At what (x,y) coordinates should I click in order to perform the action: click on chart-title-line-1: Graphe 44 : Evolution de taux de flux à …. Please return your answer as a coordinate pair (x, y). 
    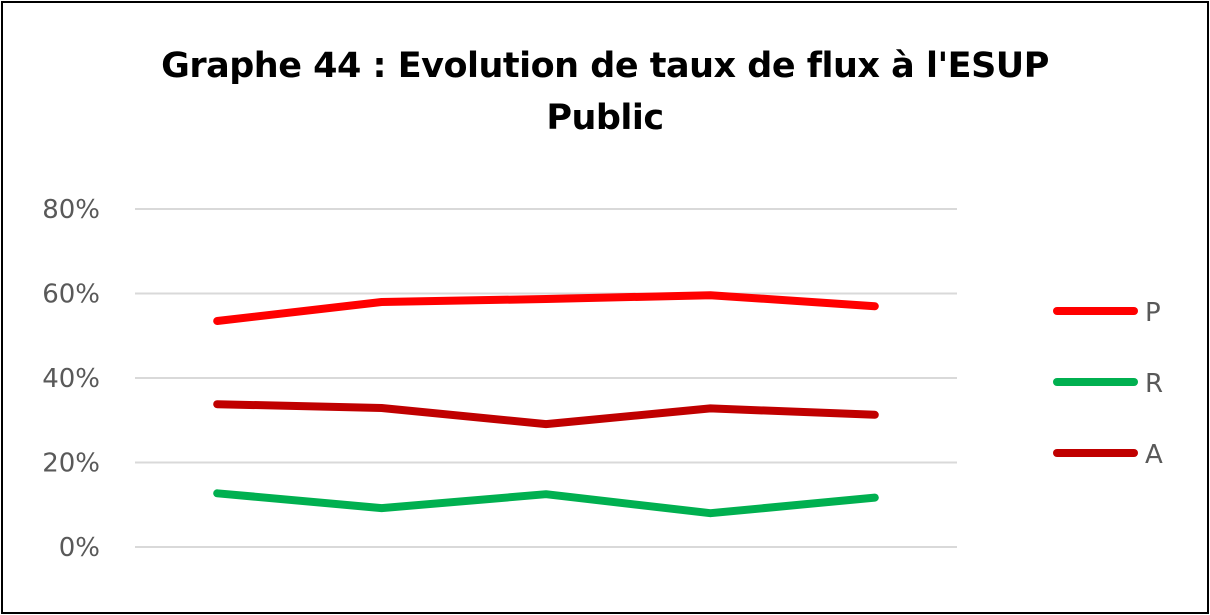
    Looking at the image, I should click on (605, 66).